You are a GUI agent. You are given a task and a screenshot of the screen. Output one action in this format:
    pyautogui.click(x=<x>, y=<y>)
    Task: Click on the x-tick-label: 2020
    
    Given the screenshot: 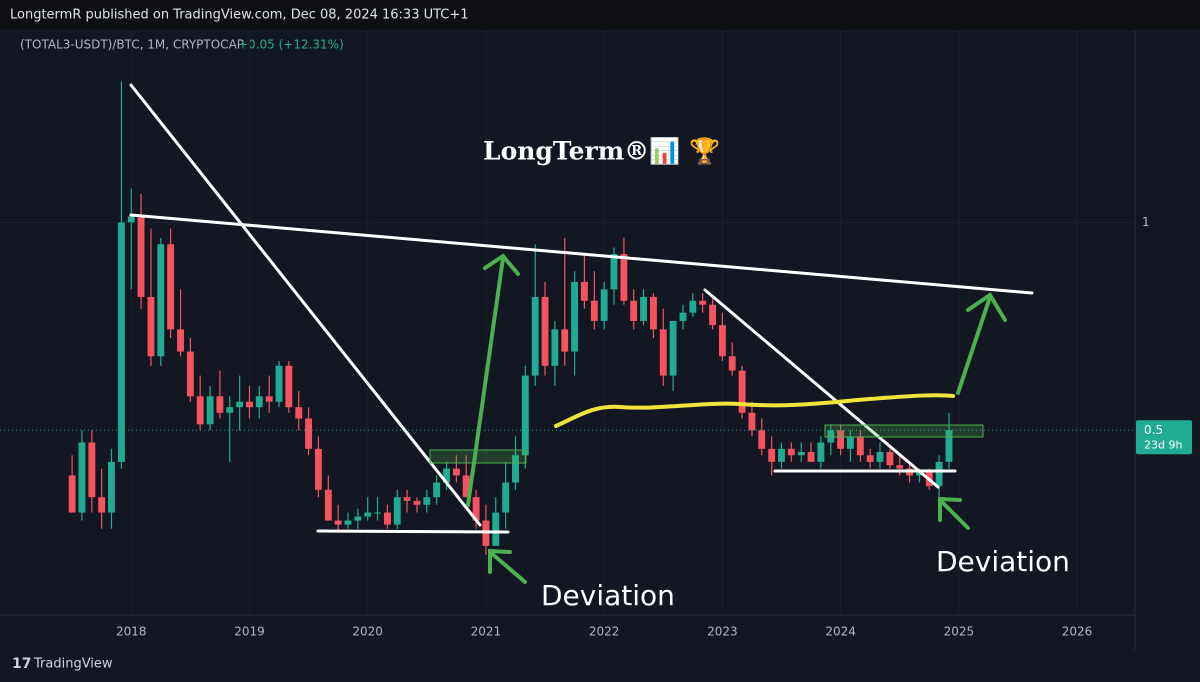 What is the action you would take?
    pyautogui.click(x=367, y=632)
    